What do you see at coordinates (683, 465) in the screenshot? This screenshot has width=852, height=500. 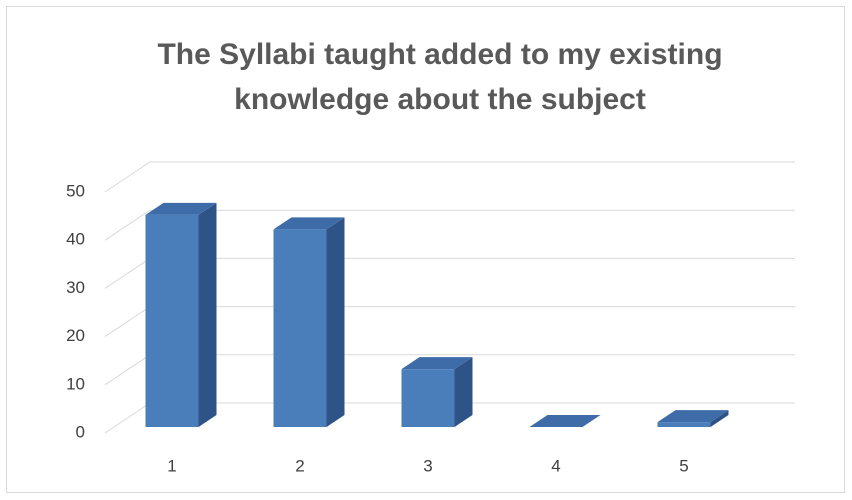 I see `x-tick-label: 5` at bounding box center [683, 465].